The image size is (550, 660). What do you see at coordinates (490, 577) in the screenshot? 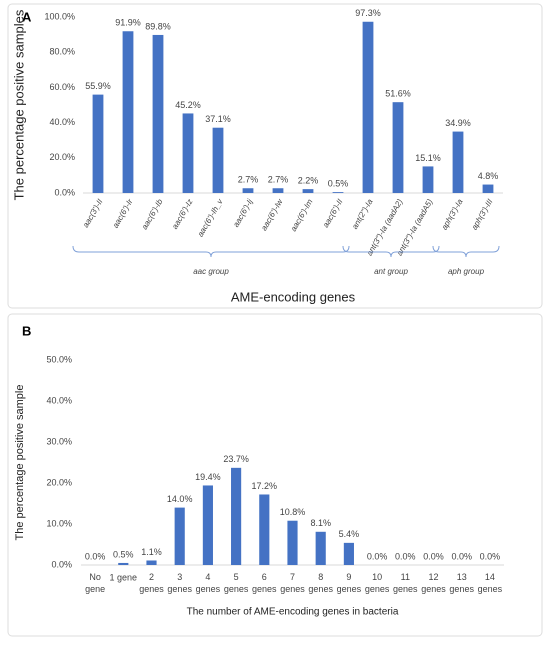
I see `x-tick-label-line: 14` at bounding box center [490, 577].